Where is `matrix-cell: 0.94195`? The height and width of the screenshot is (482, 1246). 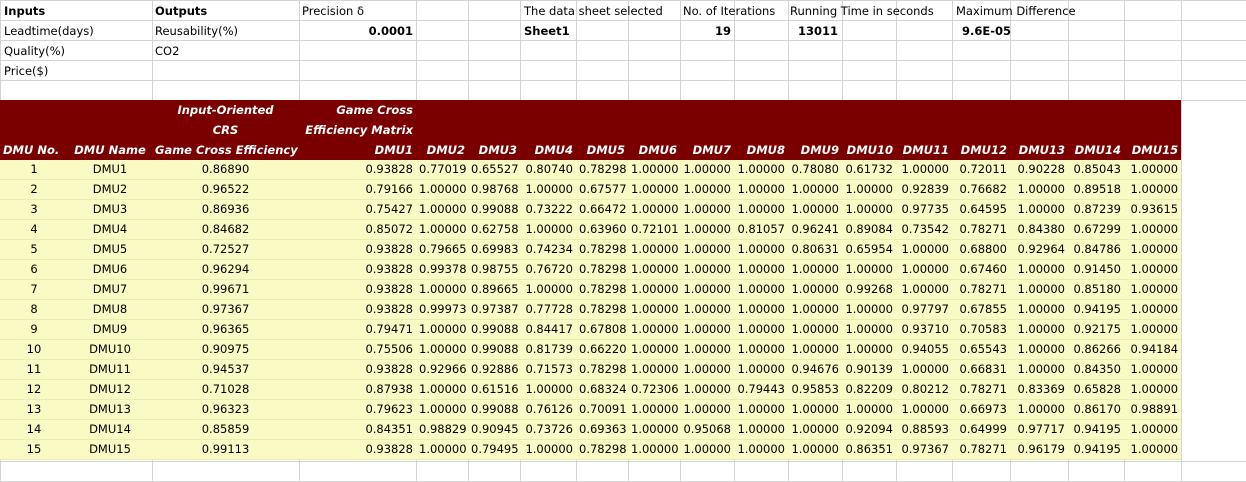
matrix-cell: 0.94195 is located at coordinates (1096, 429).